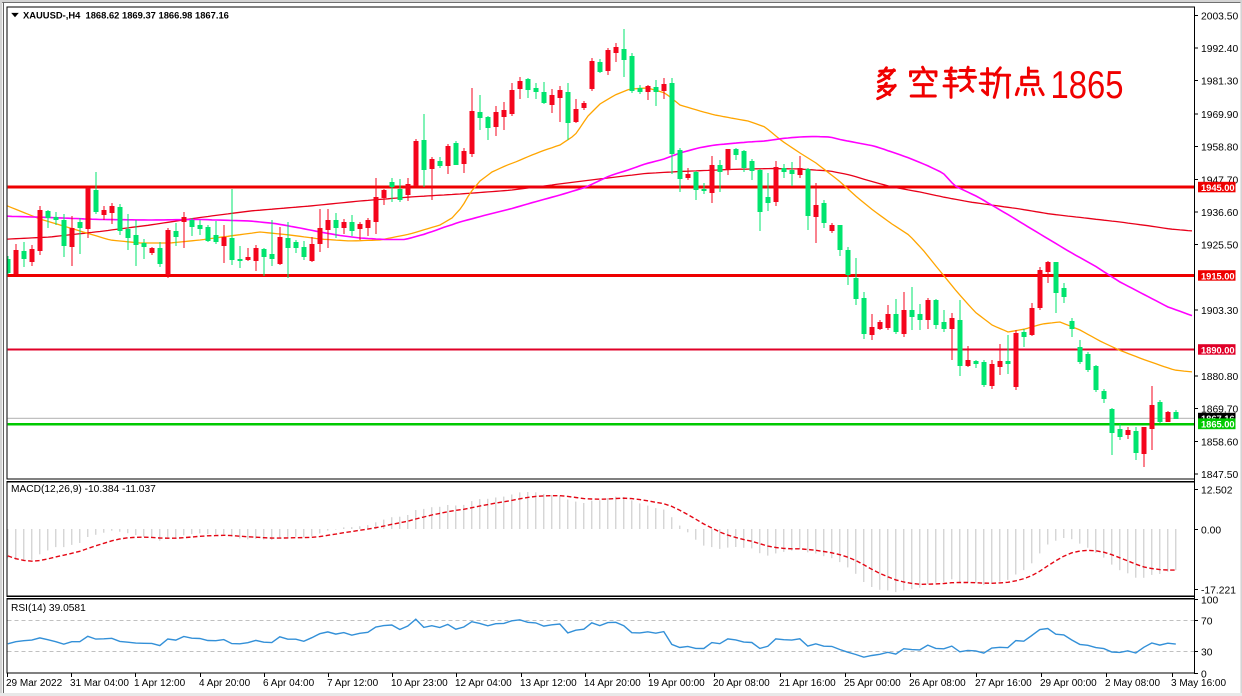 This screenshot has width=1242, height=696. I want to click on svg-text: MACD(12,26,9) -10.384 -11.037, so click(83, 489).